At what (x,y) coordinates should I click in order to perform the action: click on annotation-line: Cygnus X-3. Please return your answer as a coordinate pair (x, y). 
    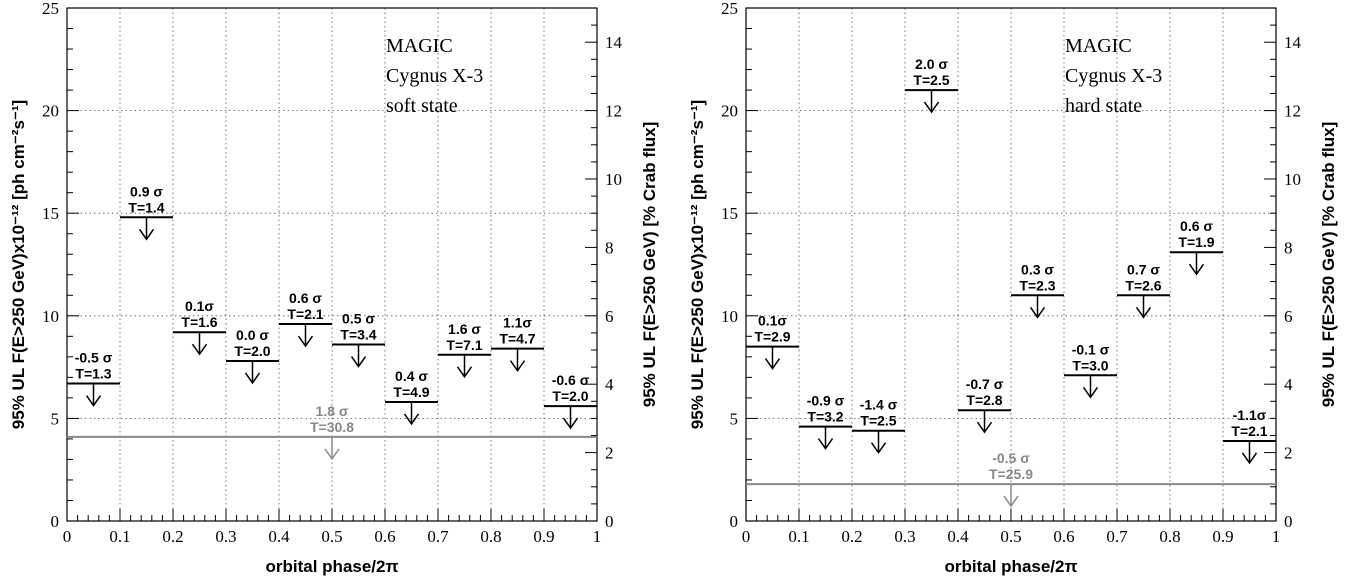
    Looking at the image, I should click on (1113, 76).